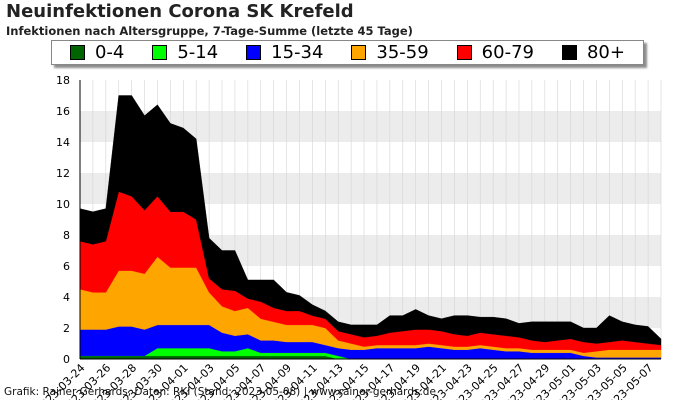 This screenshot has width=700, height=400. I want to click on y-tick-label: 6, so click(66, 266).